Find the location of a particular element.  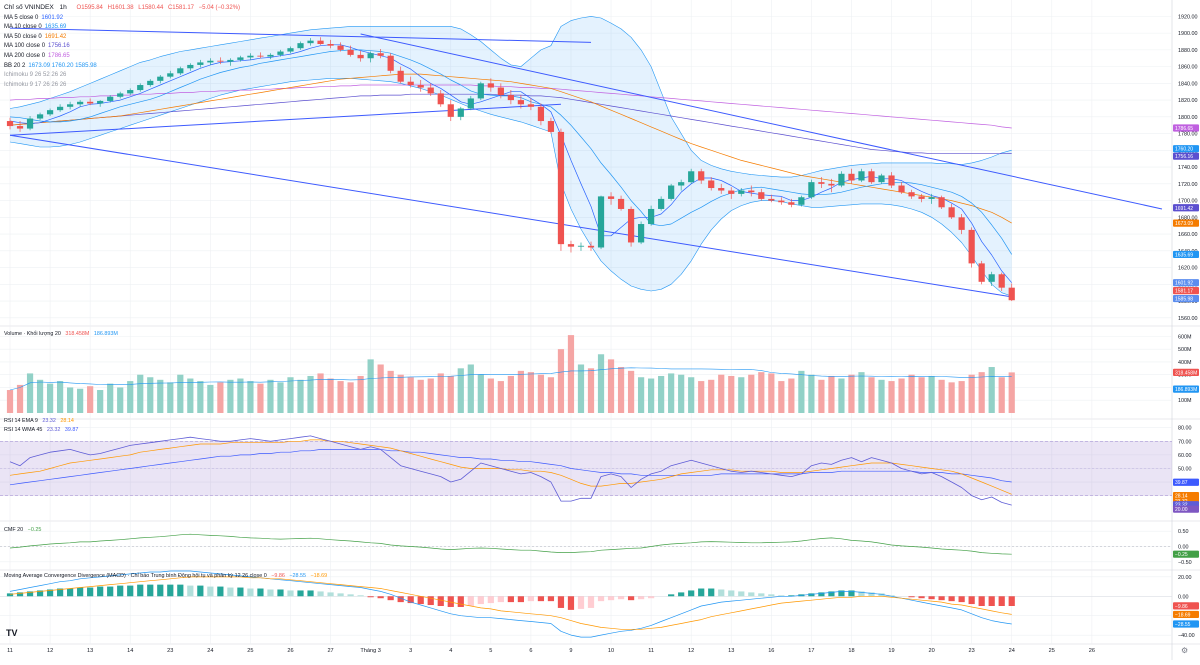

legend-row: Ichimoku 9 26 52 26 26 is located at coordinates (122, 76).